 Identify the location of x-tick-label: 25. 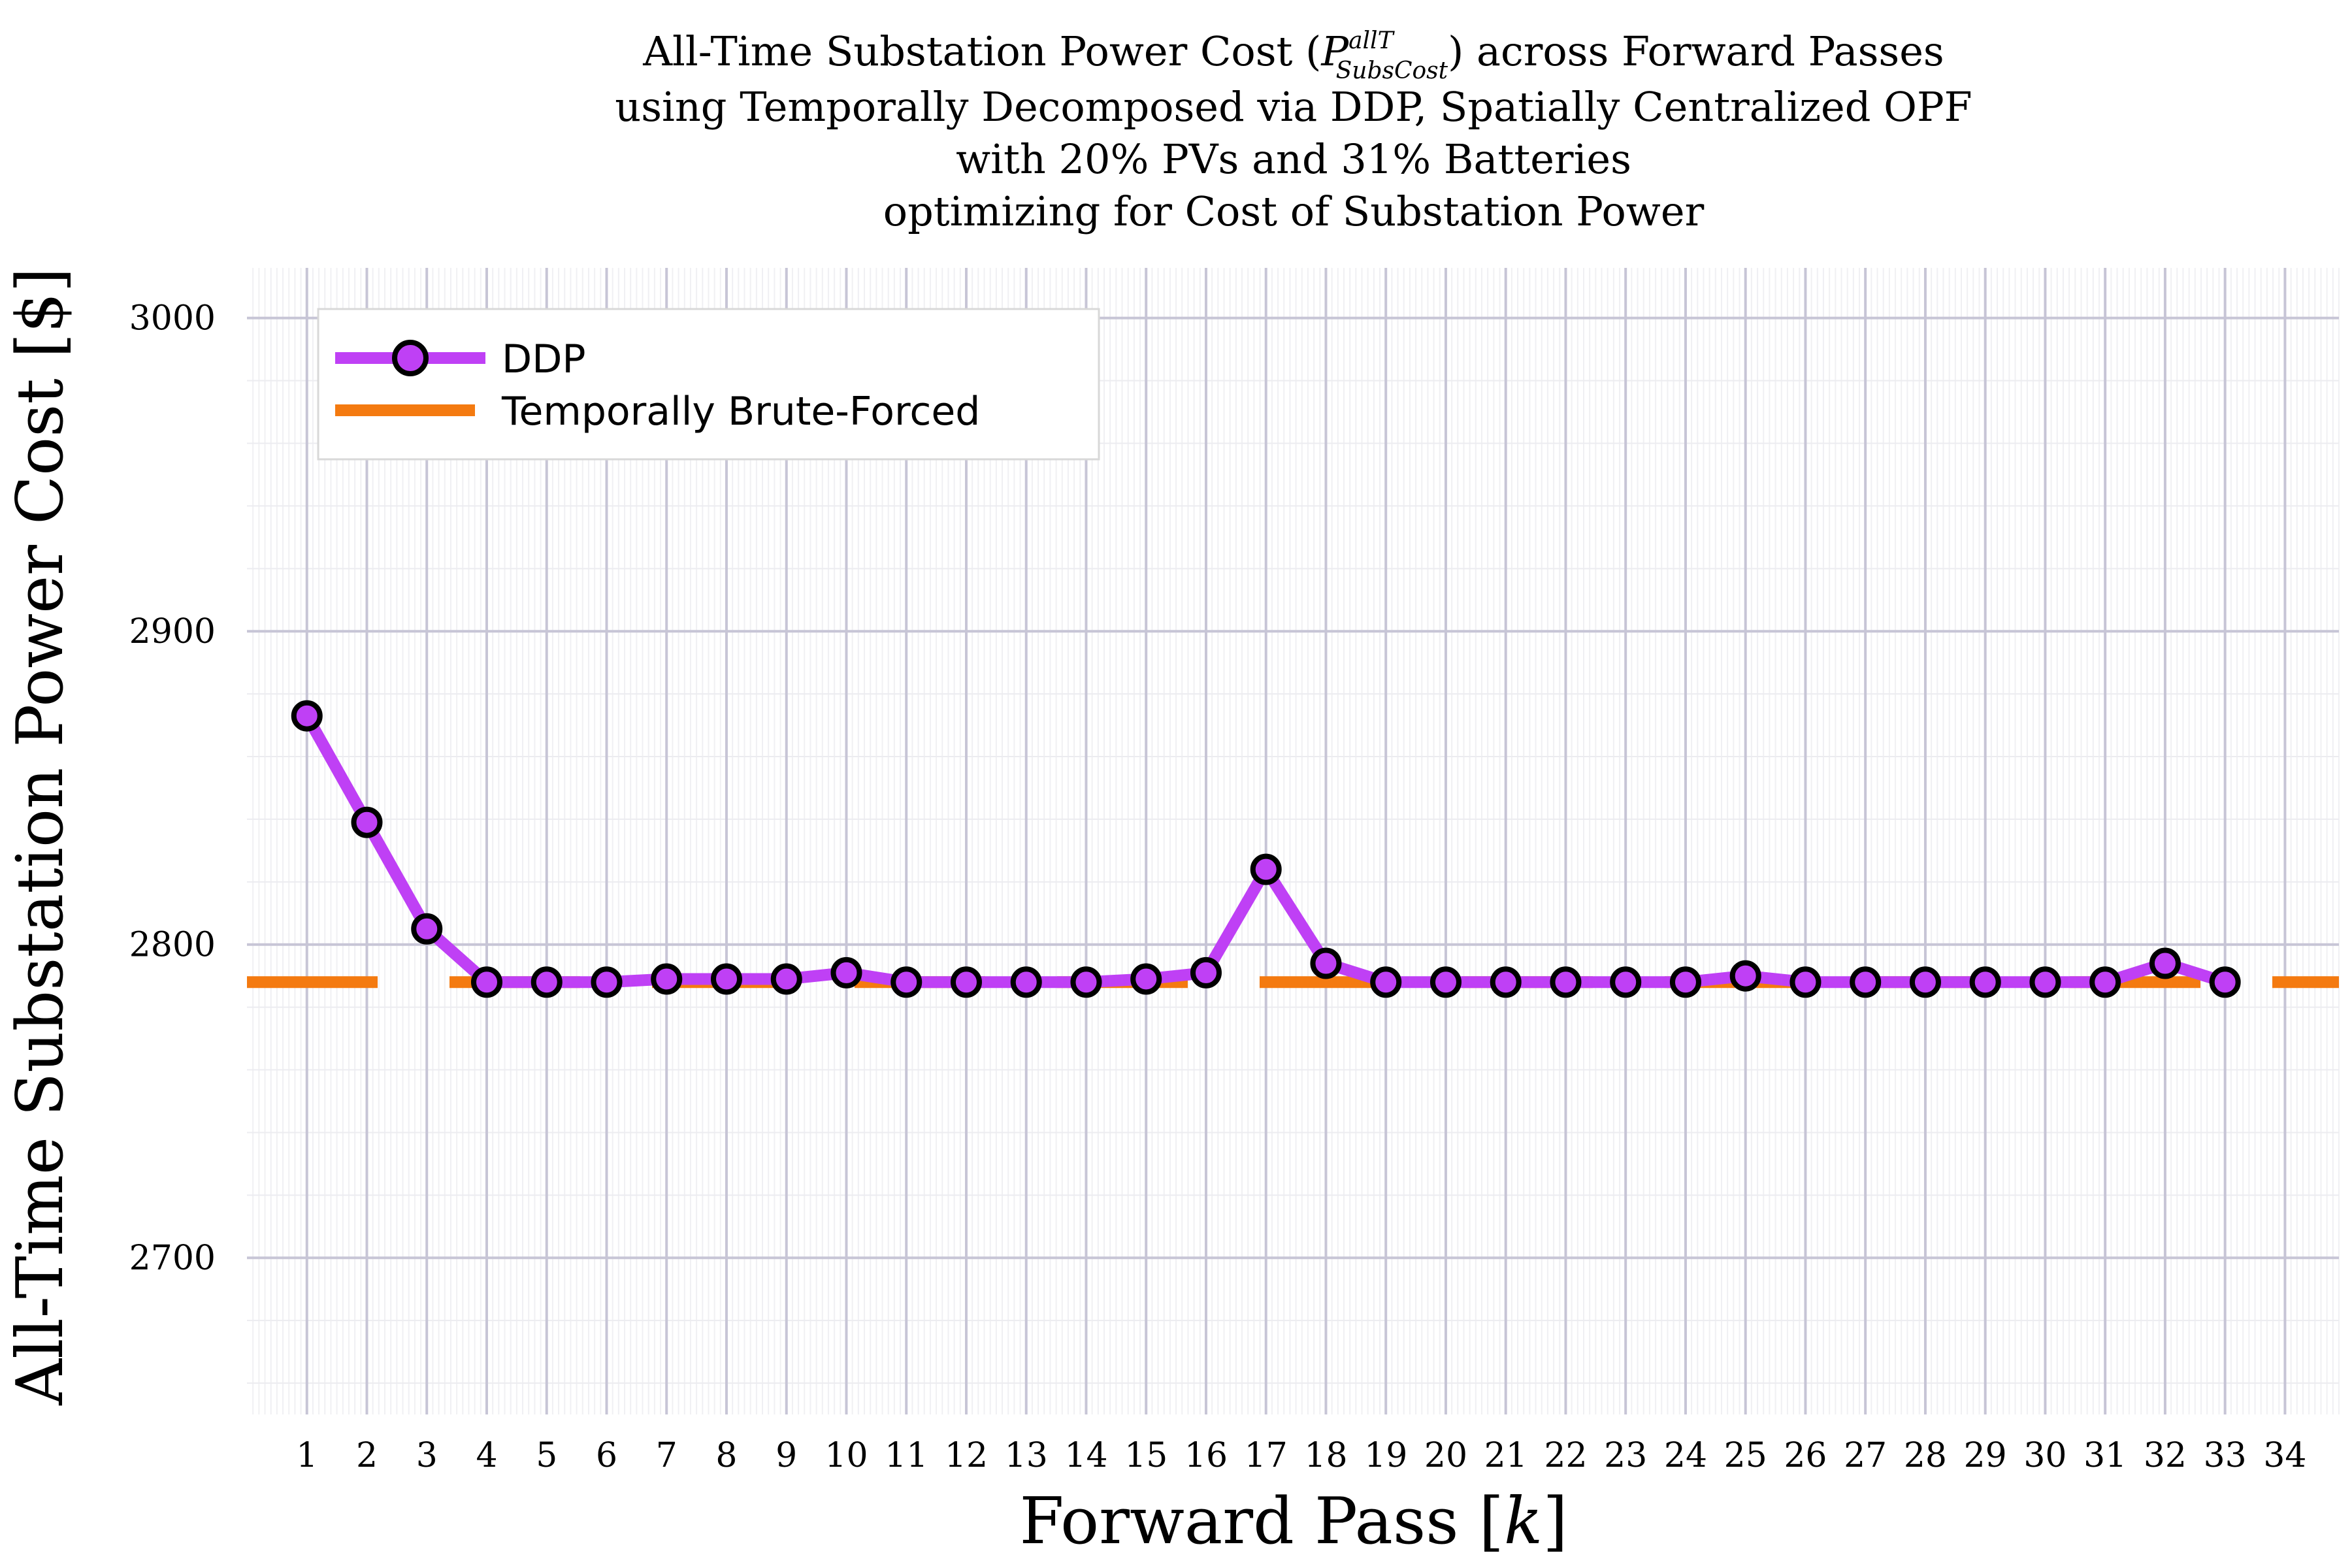
(1745, 1455).